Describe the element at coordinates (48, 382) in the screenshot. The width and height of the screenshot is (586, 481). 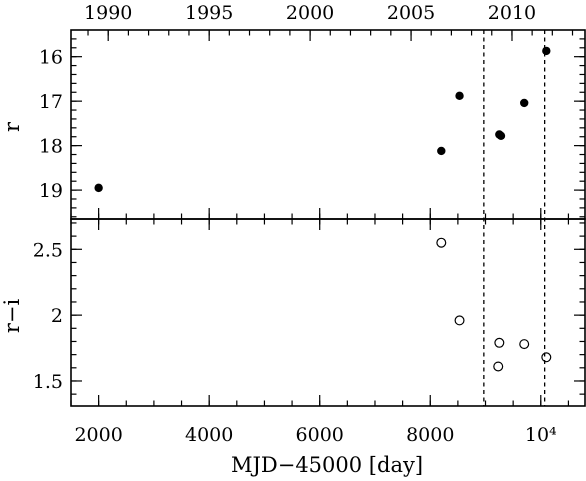
I see `y-tick-label: 1.5` at that location.